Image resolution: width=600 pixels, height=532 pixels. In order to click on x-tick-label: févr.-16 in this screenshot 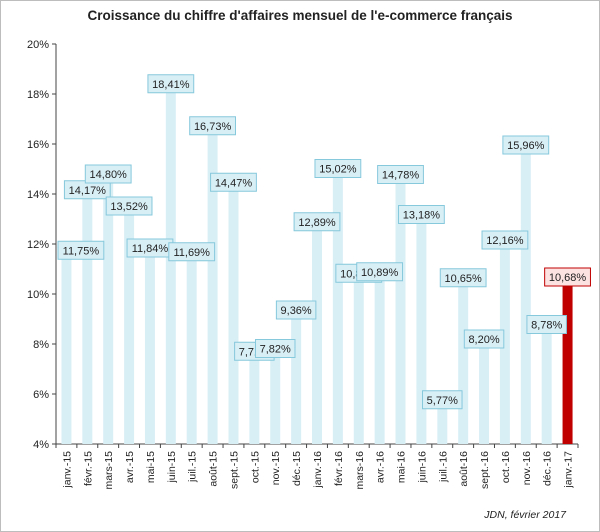, I will do `click(339, 468)`.